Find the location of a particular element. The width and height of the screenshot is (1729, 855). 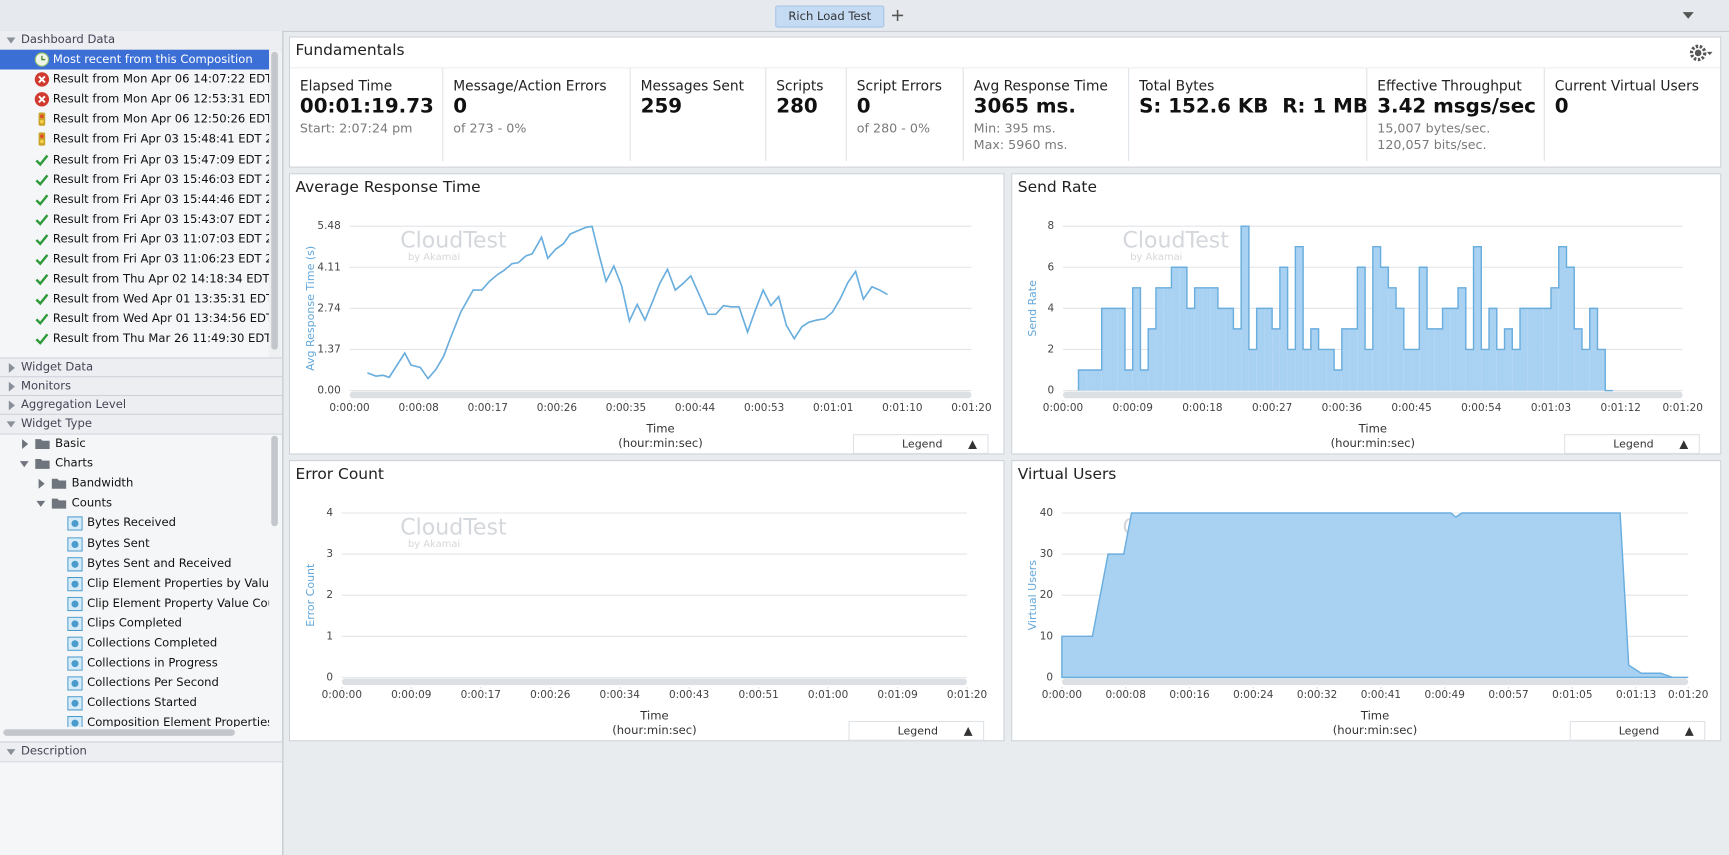

x-tick-label: 0:00:17 is located at coordinates (488, 408).